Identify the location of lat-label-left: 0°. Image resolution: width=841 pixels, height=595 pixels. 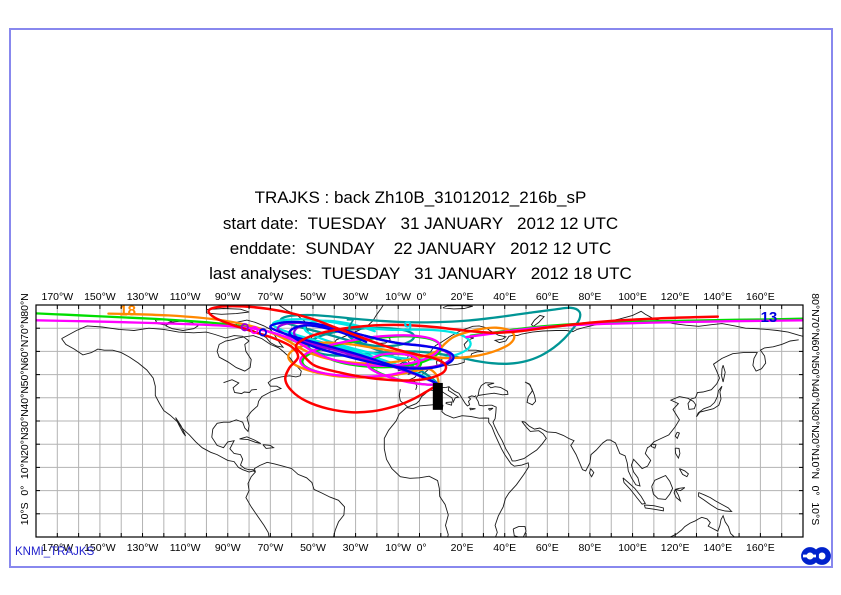
(25, 491).